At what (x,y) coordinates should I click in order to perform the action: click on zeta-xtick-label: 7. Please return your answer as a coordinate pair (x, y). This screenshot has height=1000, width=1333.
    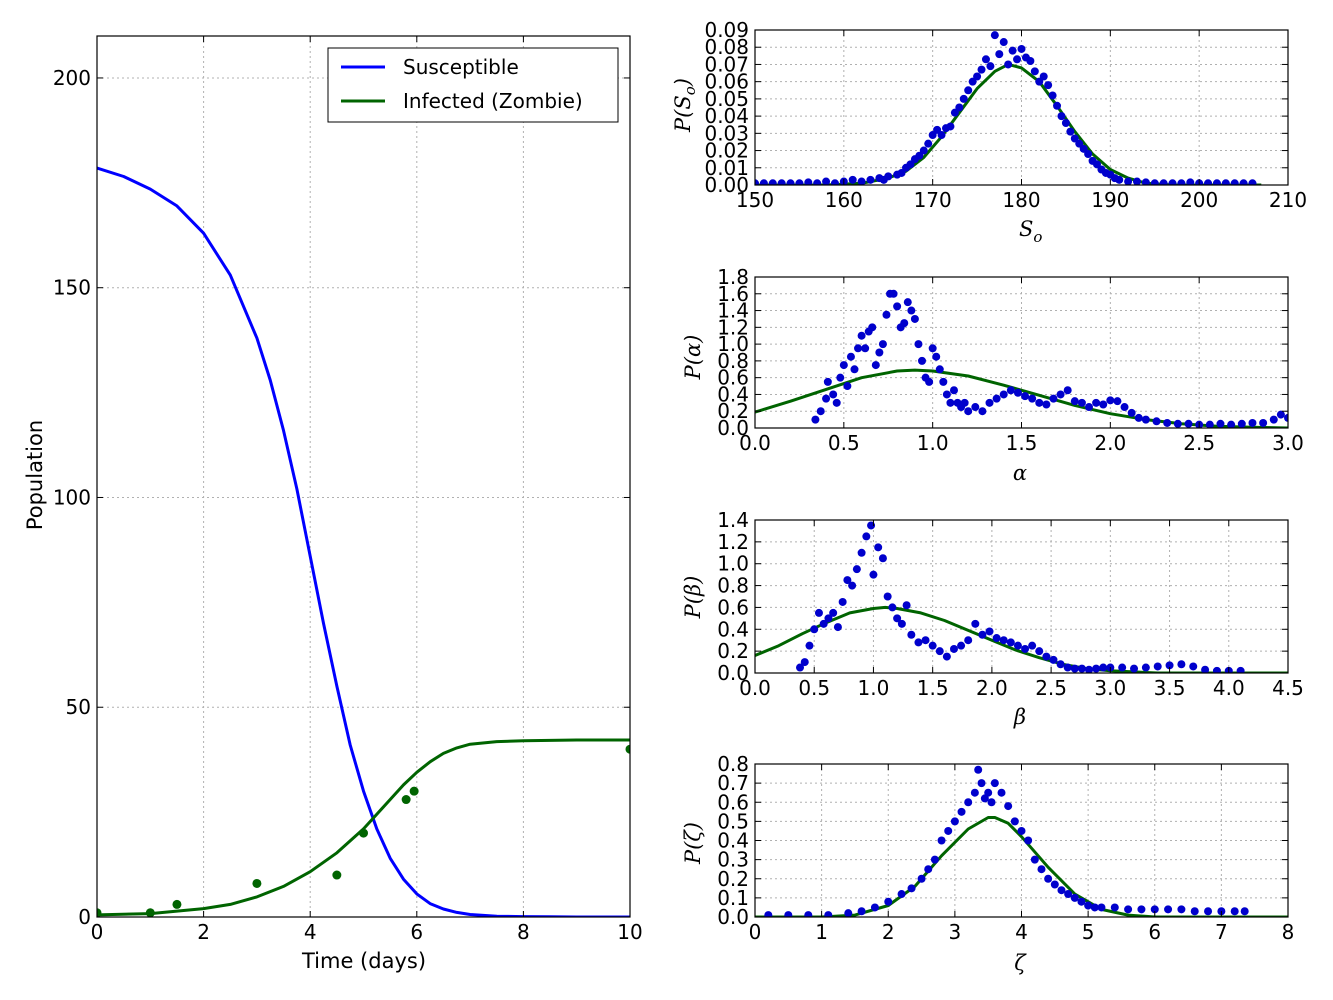
    Looking at the image, I should click on (1221, 932).